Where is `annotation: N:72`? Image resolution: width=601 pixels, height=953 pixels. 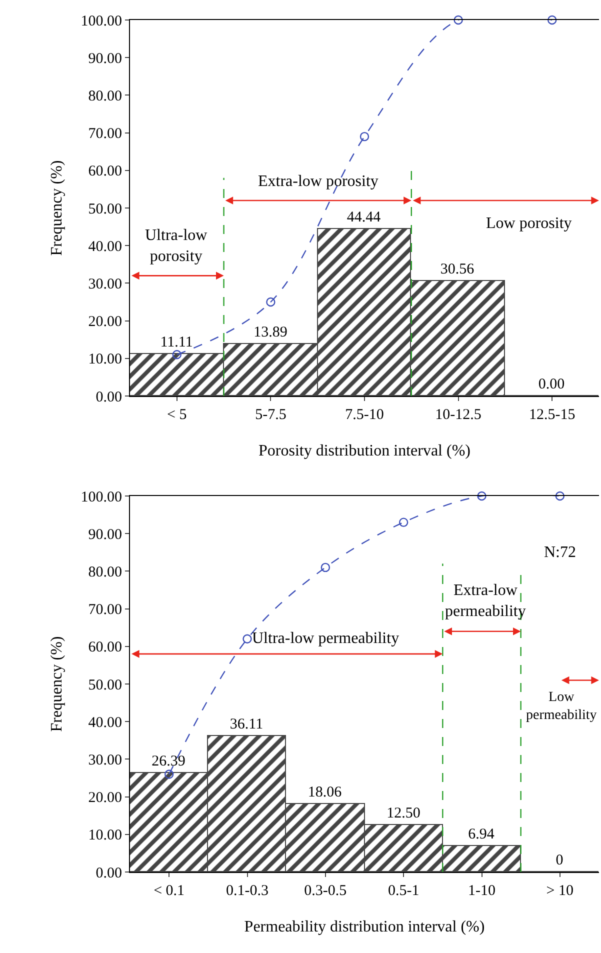
annotation: N:72 is located at coordinates (560, 552).